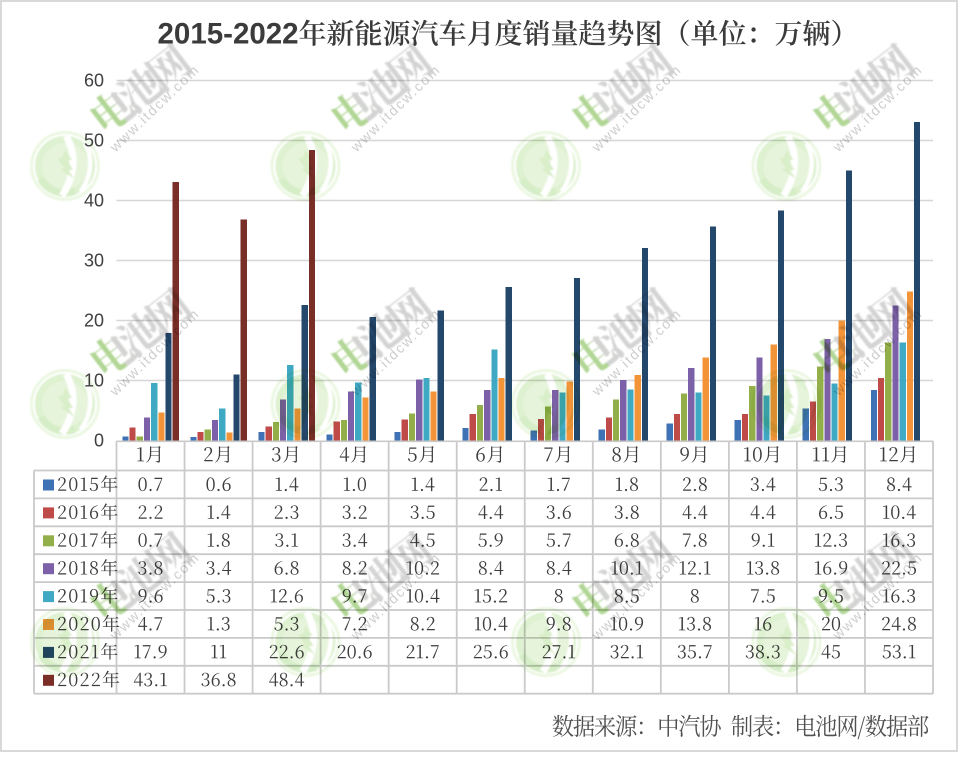  What do you see at coordinates (99, 441) in the screenshot?
I see `svg-text: 0` at bounding box center [99, 441].